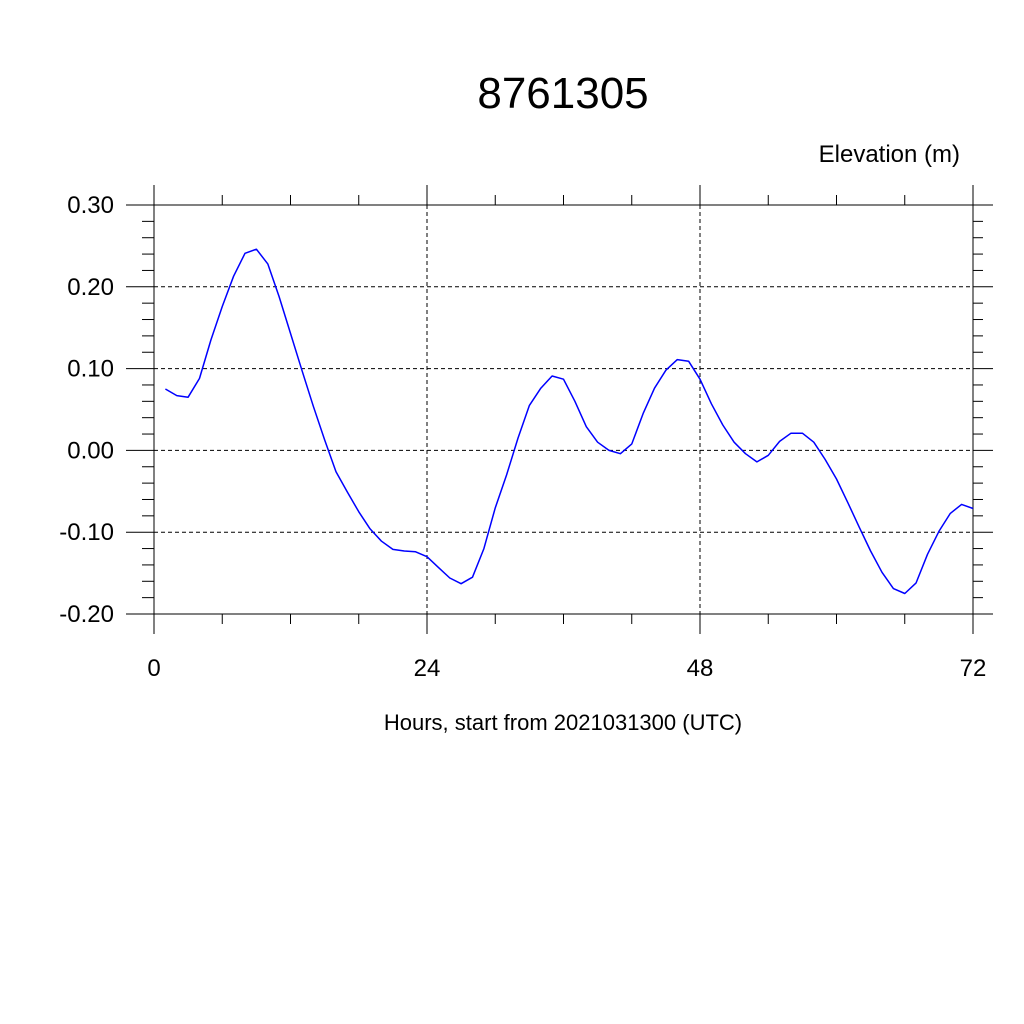 The image size is (1024, 1024). Describe the element at coordinates (86, 532) in the screenshot. I see `y-tick-label: -0.10` at that location.